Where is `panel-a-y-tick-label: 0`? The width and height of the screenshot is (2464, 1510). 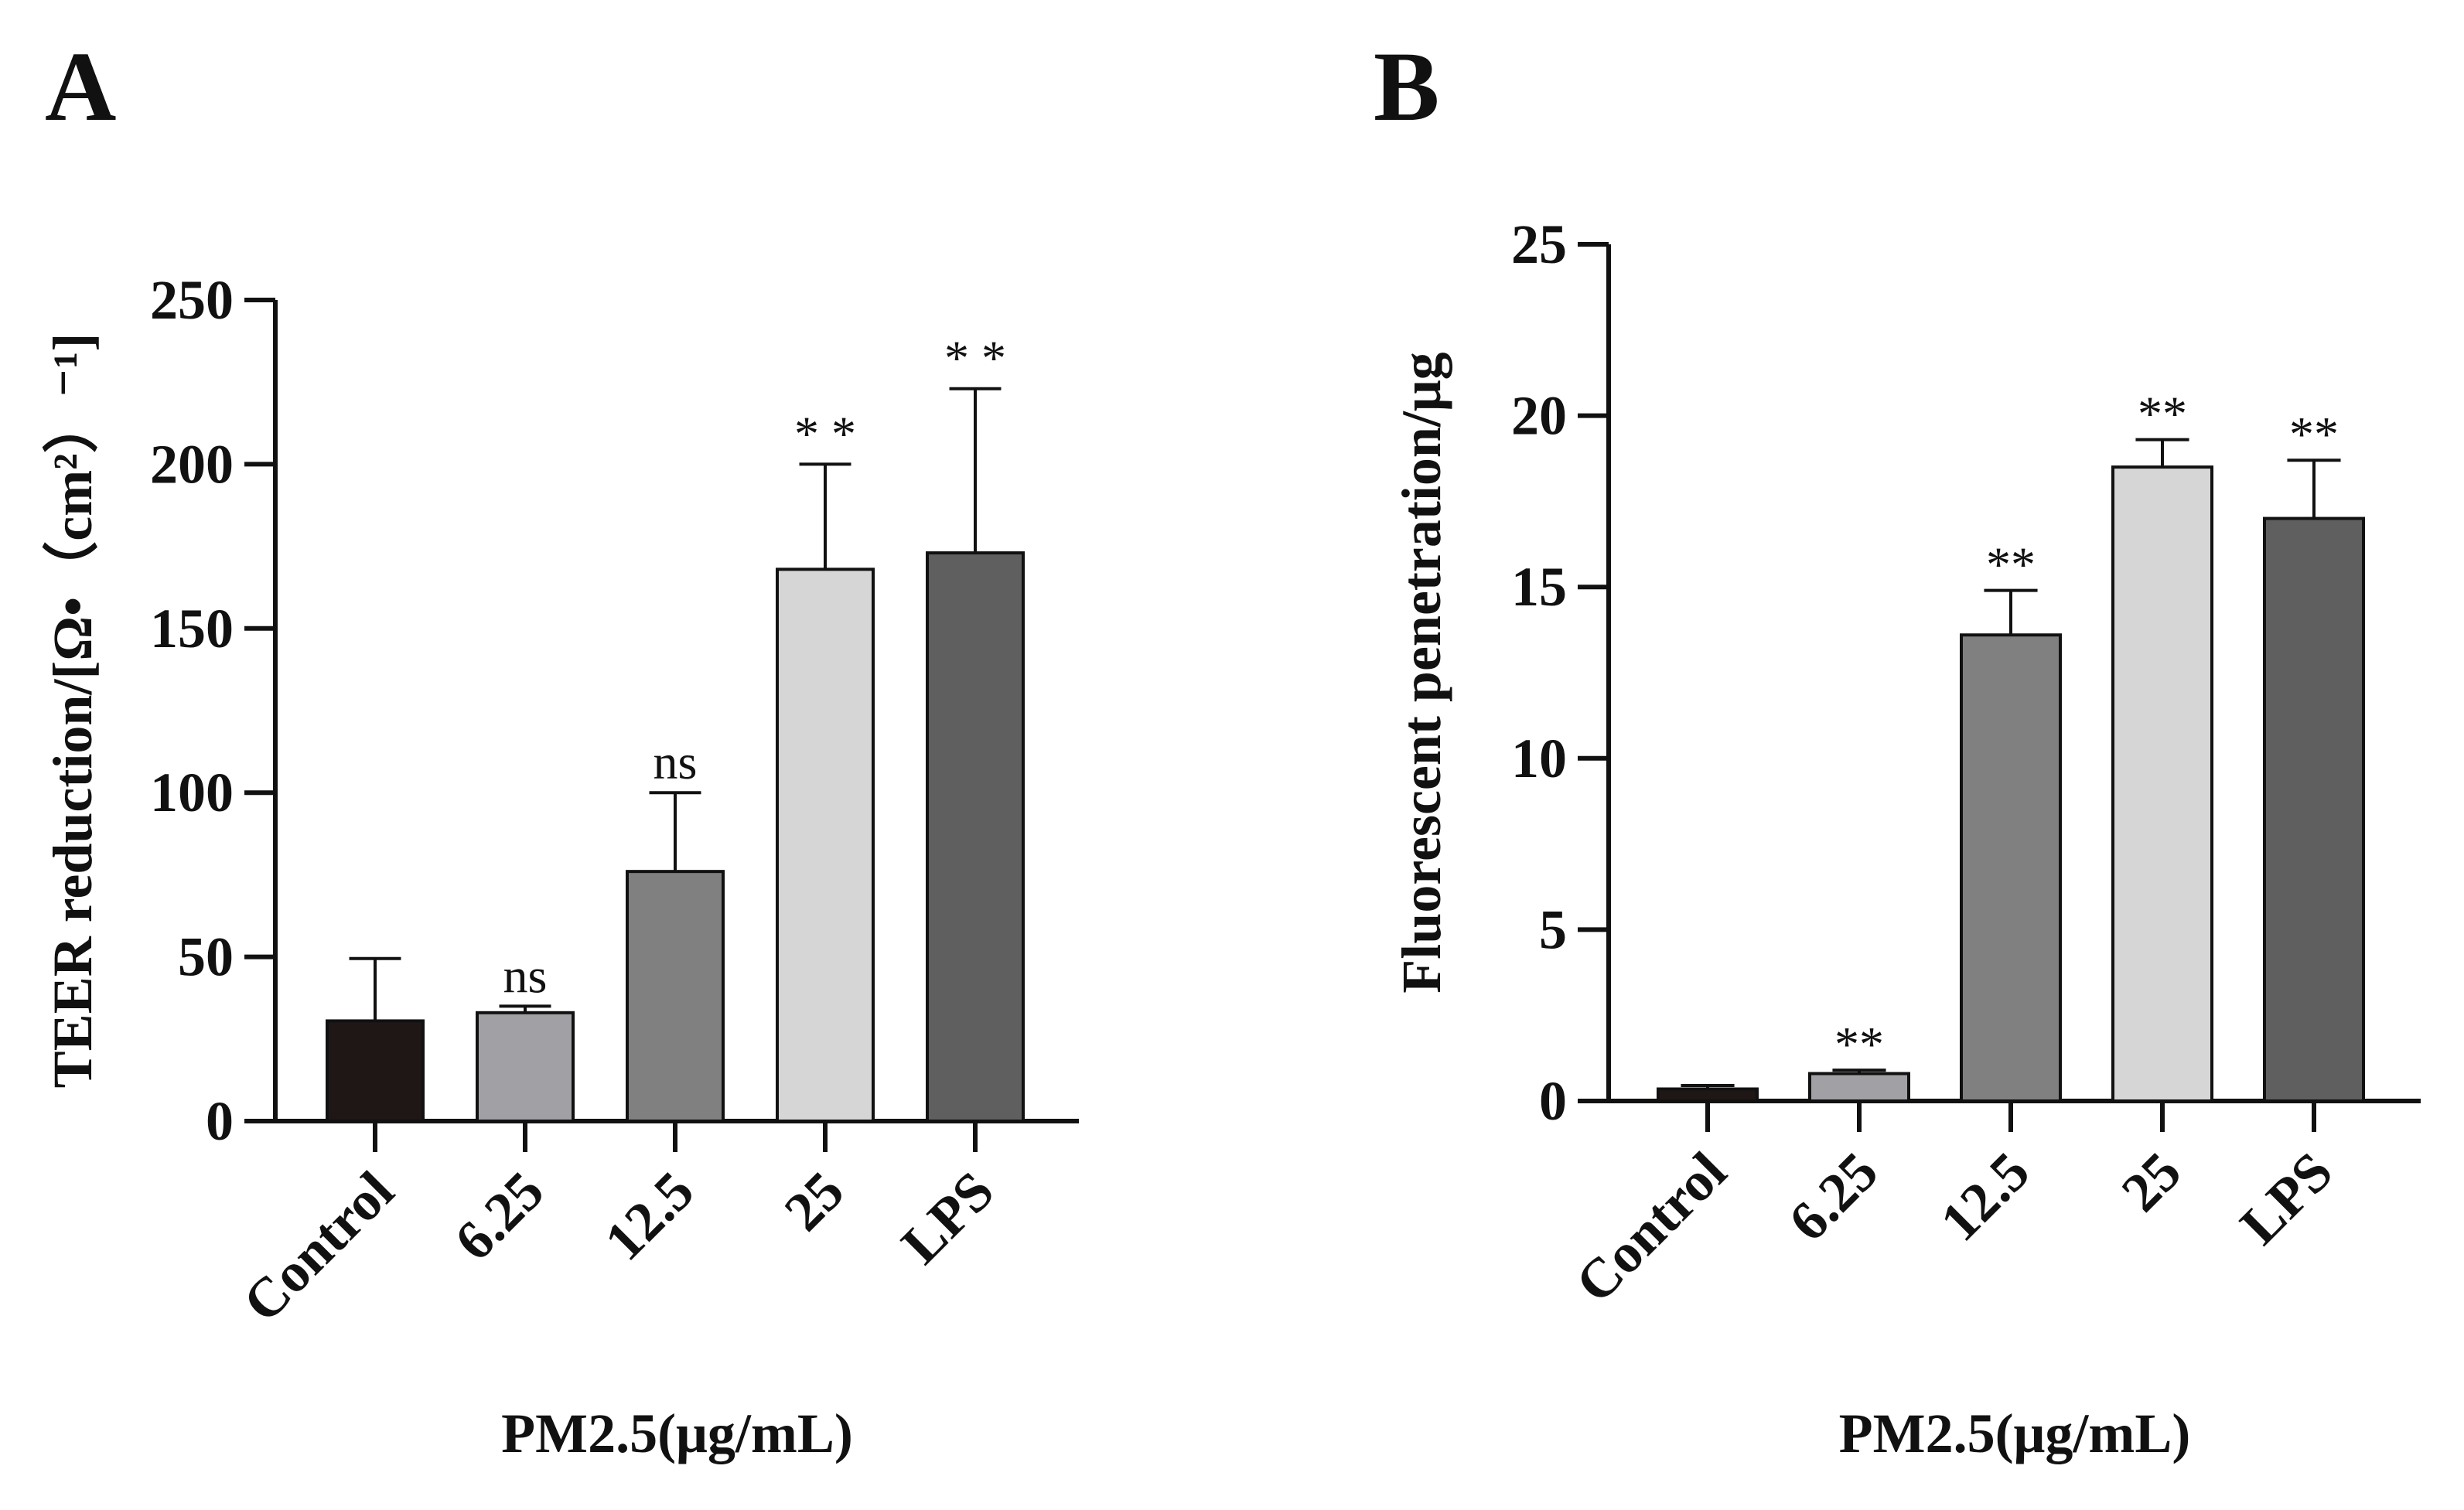 panel-a-y-tick-label: 0 is located at coordinates (220, 1121).